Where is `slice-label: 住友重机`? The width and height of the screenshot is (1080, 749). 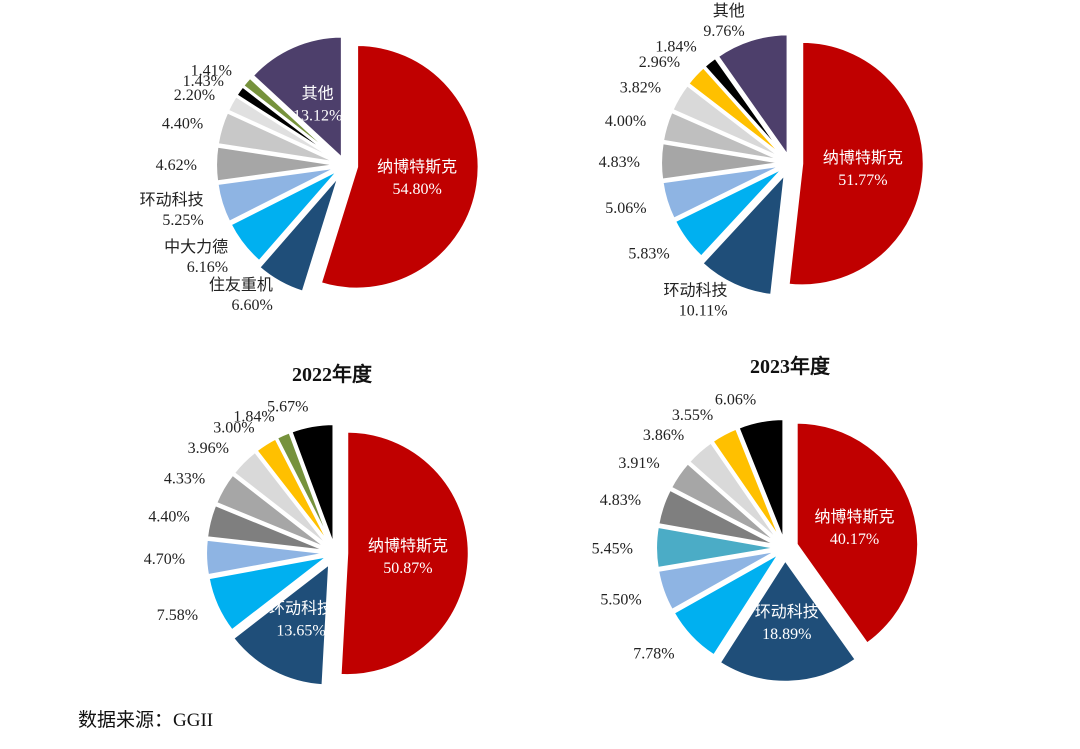 slice-label: 住友重机 is located at coordinates (241, 285).